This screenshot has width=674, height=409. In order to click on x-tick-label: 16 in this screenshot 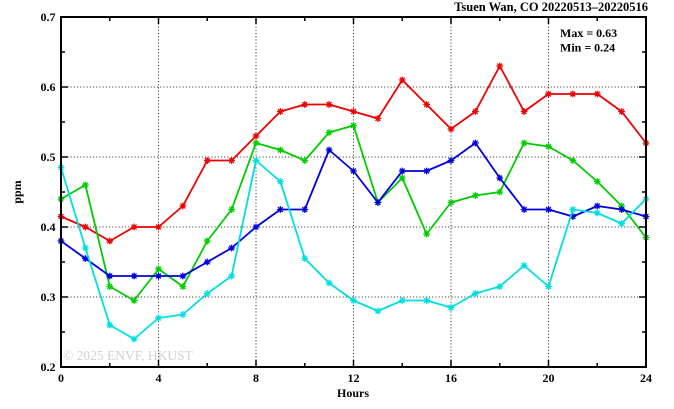, I will do `click(451, 378)`.